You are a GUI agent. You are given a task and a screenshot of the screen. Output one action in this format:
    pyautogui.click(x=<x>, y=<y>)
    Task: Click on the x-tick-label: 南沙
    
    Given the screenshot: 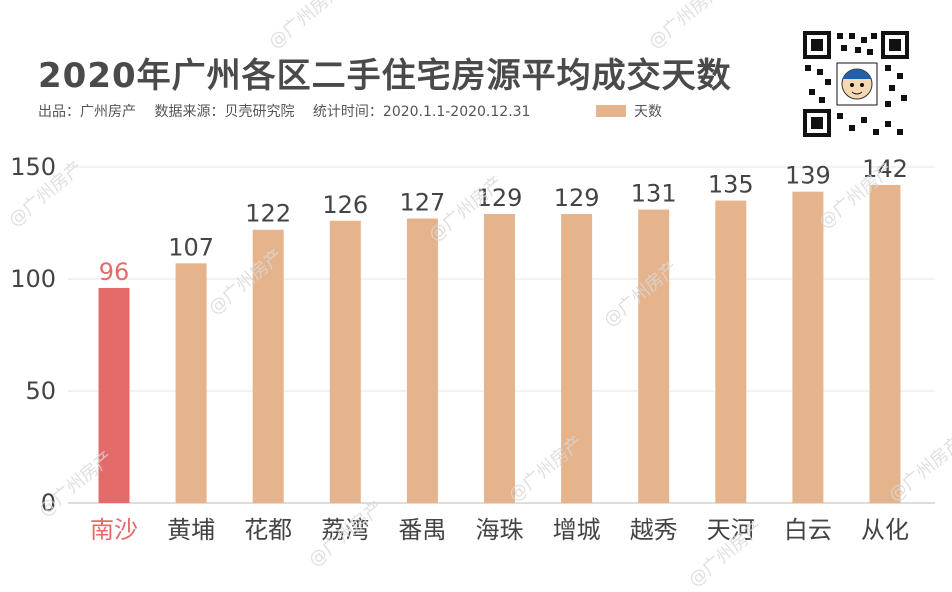 What is the action you would take?
    pyautogui.click(x=114, y=530)
    